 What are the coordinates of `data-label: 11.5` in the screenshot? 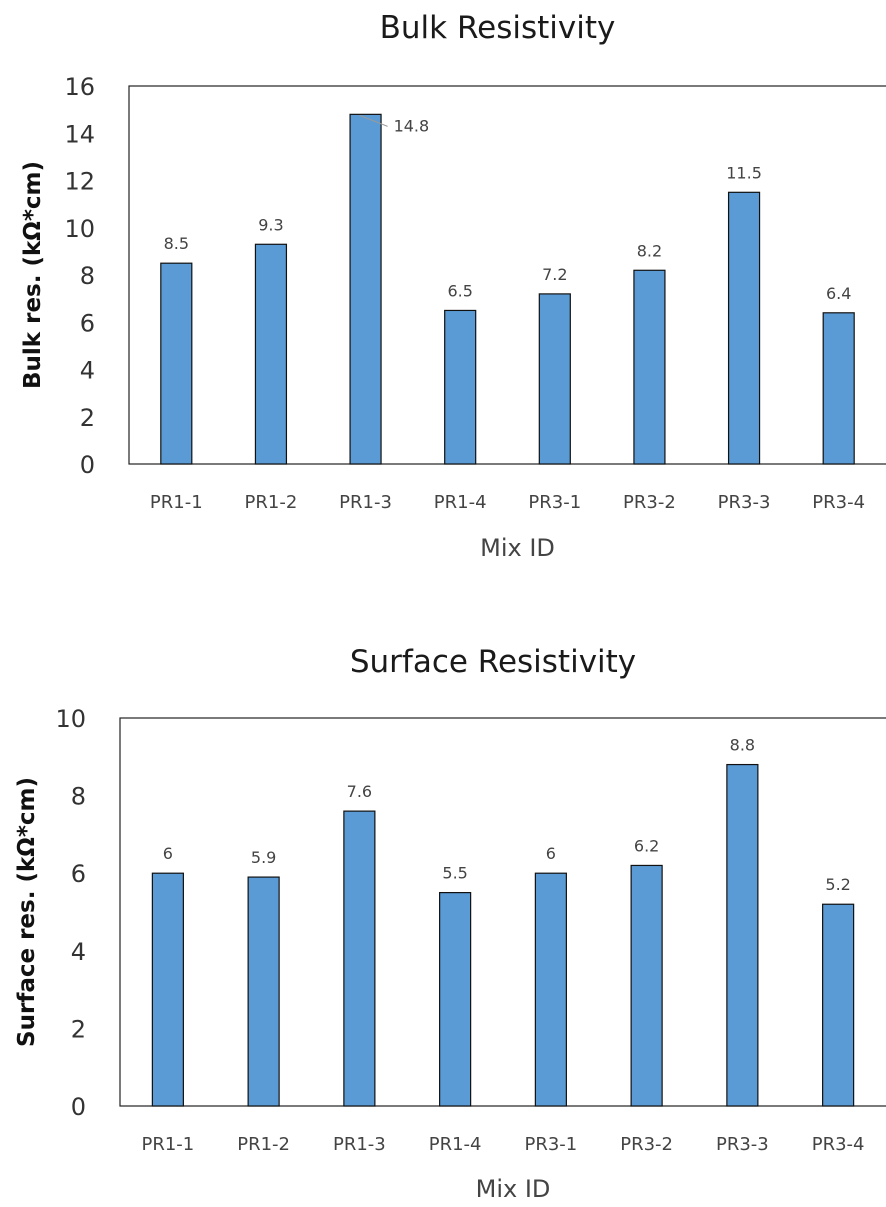 It's located at (744, 172).